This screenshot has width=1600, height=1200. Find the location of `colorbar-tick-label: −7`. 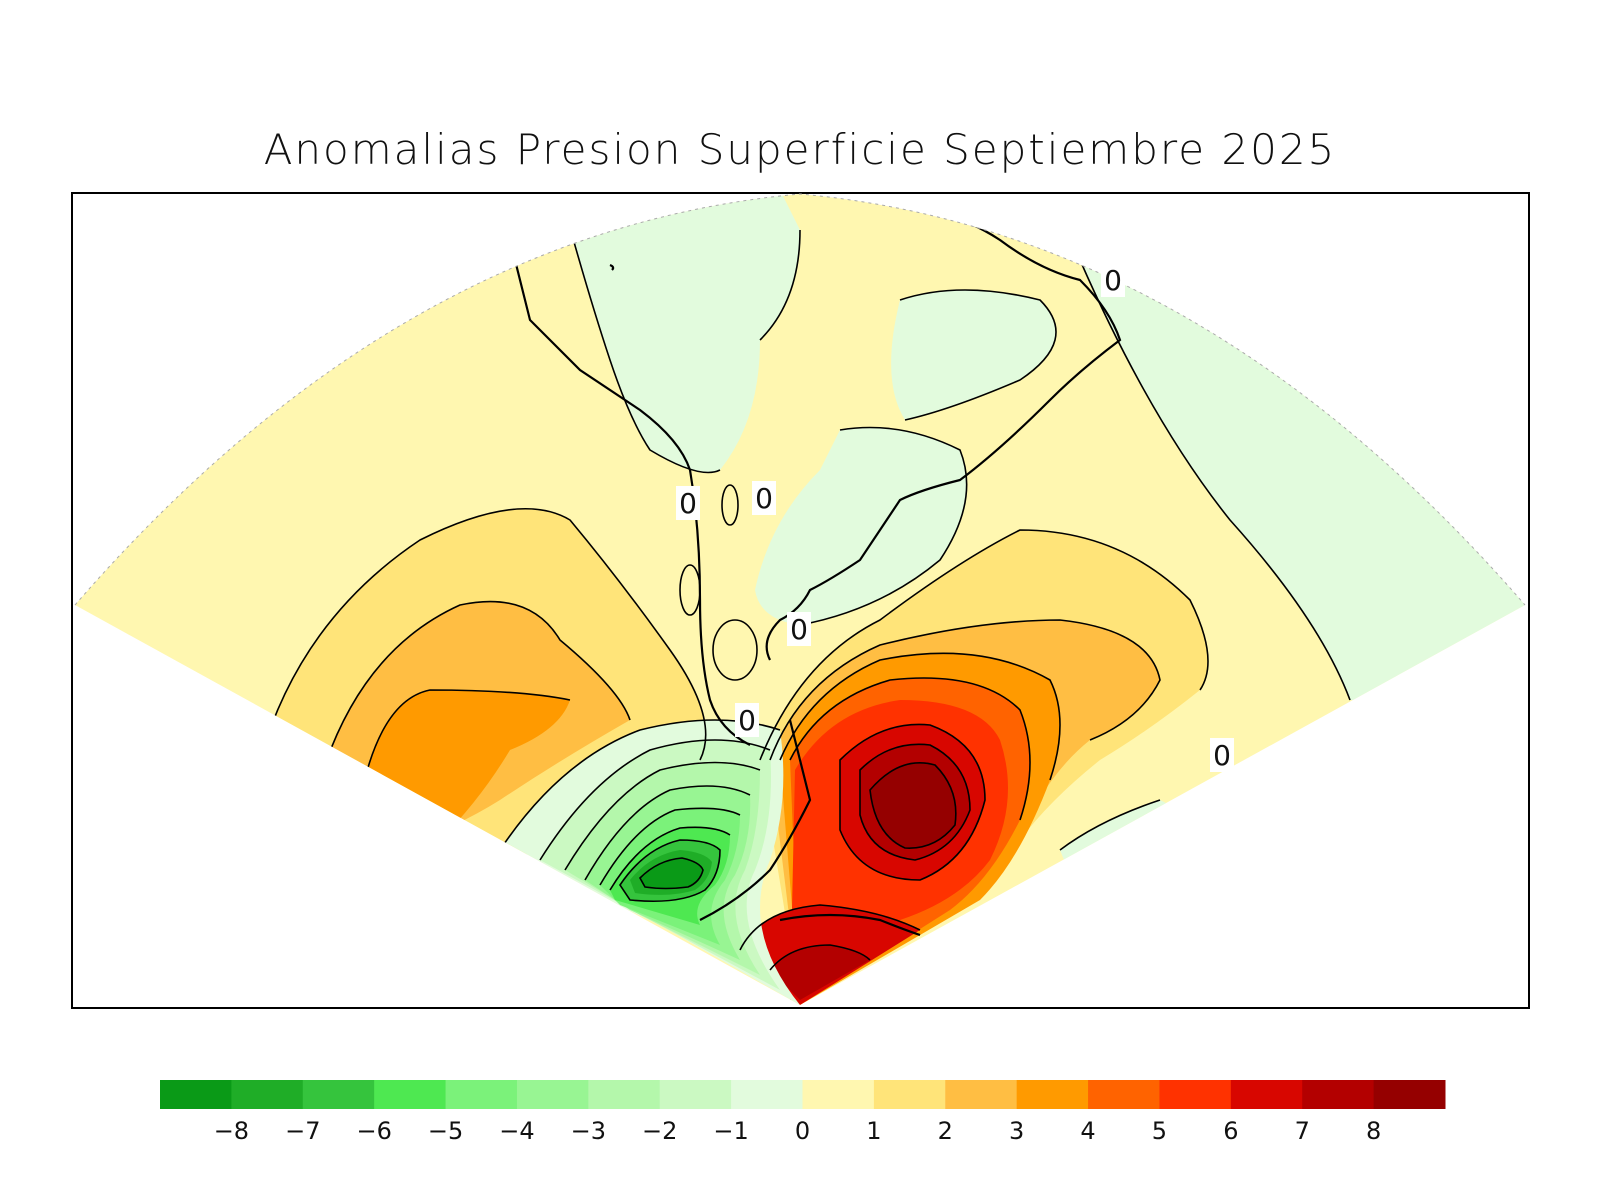

colorbar-tick-label: −7 is located at coordinates (302, 1131).